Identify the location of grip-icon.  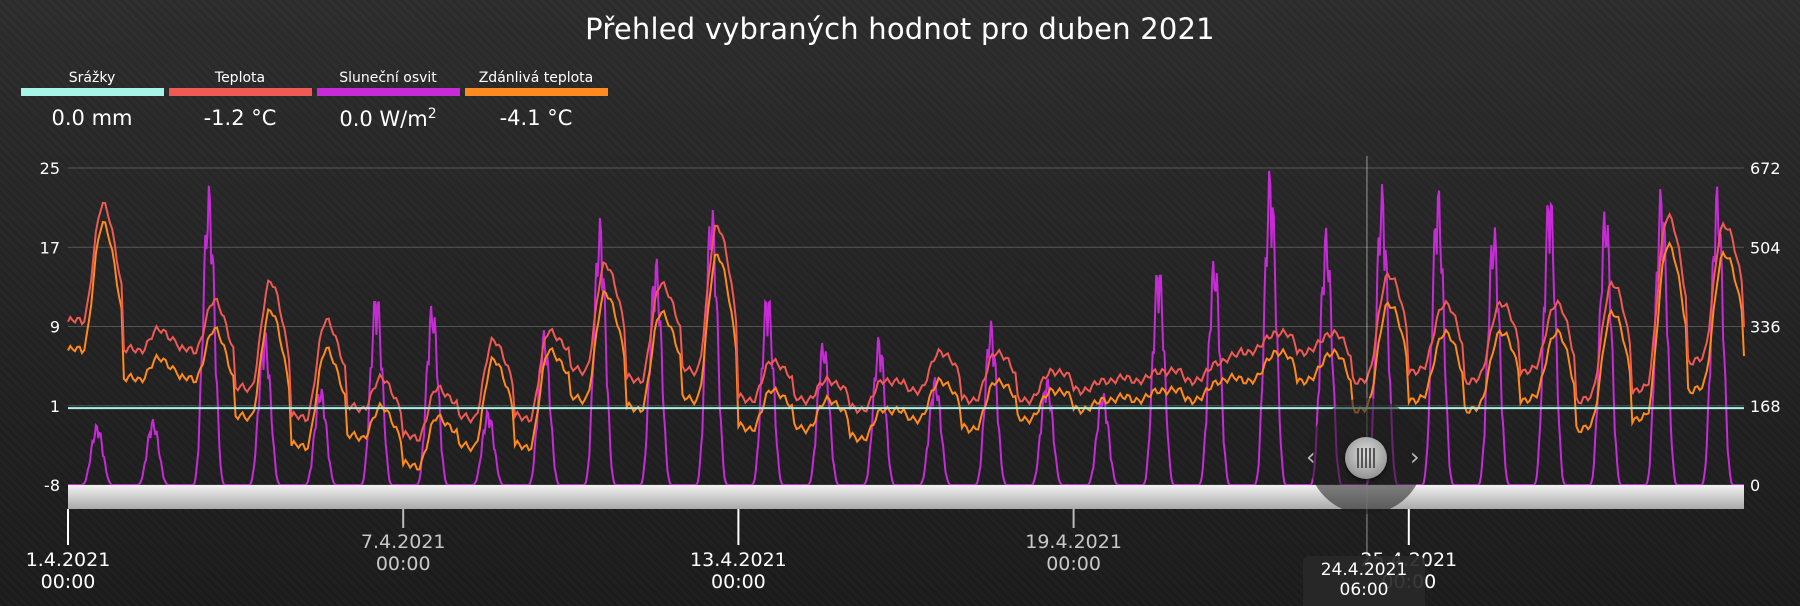
(1366, 458).